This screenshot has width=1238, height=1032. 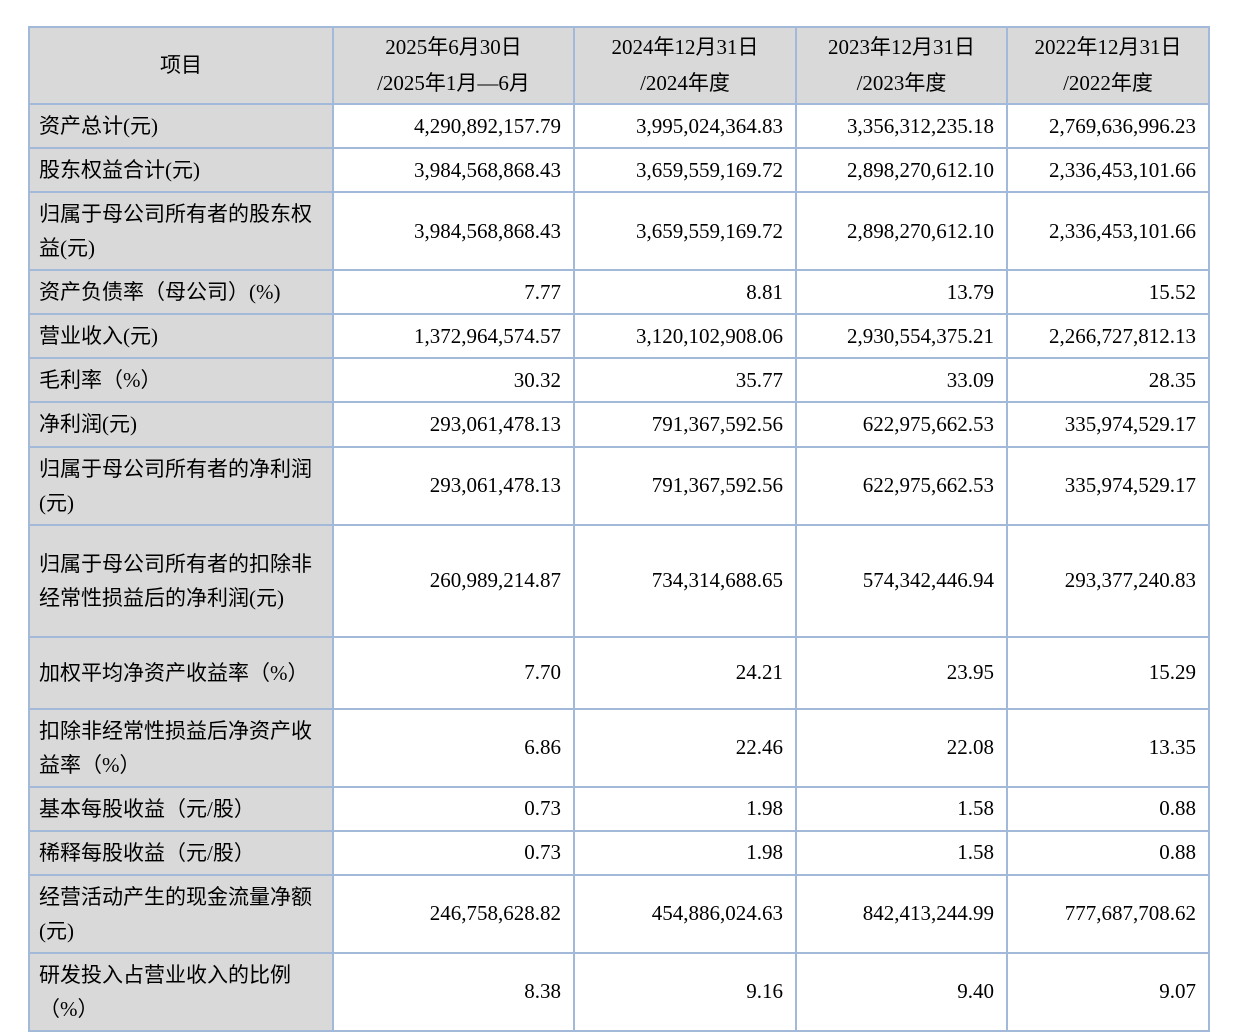 I want to click on row-label: 归属于母公司所有者的股东权益(元), so click(x=181, y=231).